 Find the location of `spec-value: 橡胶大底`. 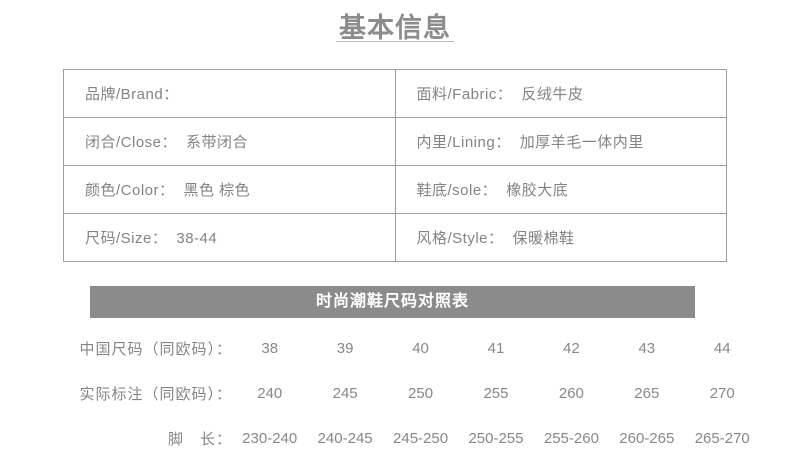

spec-value: 橡胶大底 is located at coordinates (537, 190).